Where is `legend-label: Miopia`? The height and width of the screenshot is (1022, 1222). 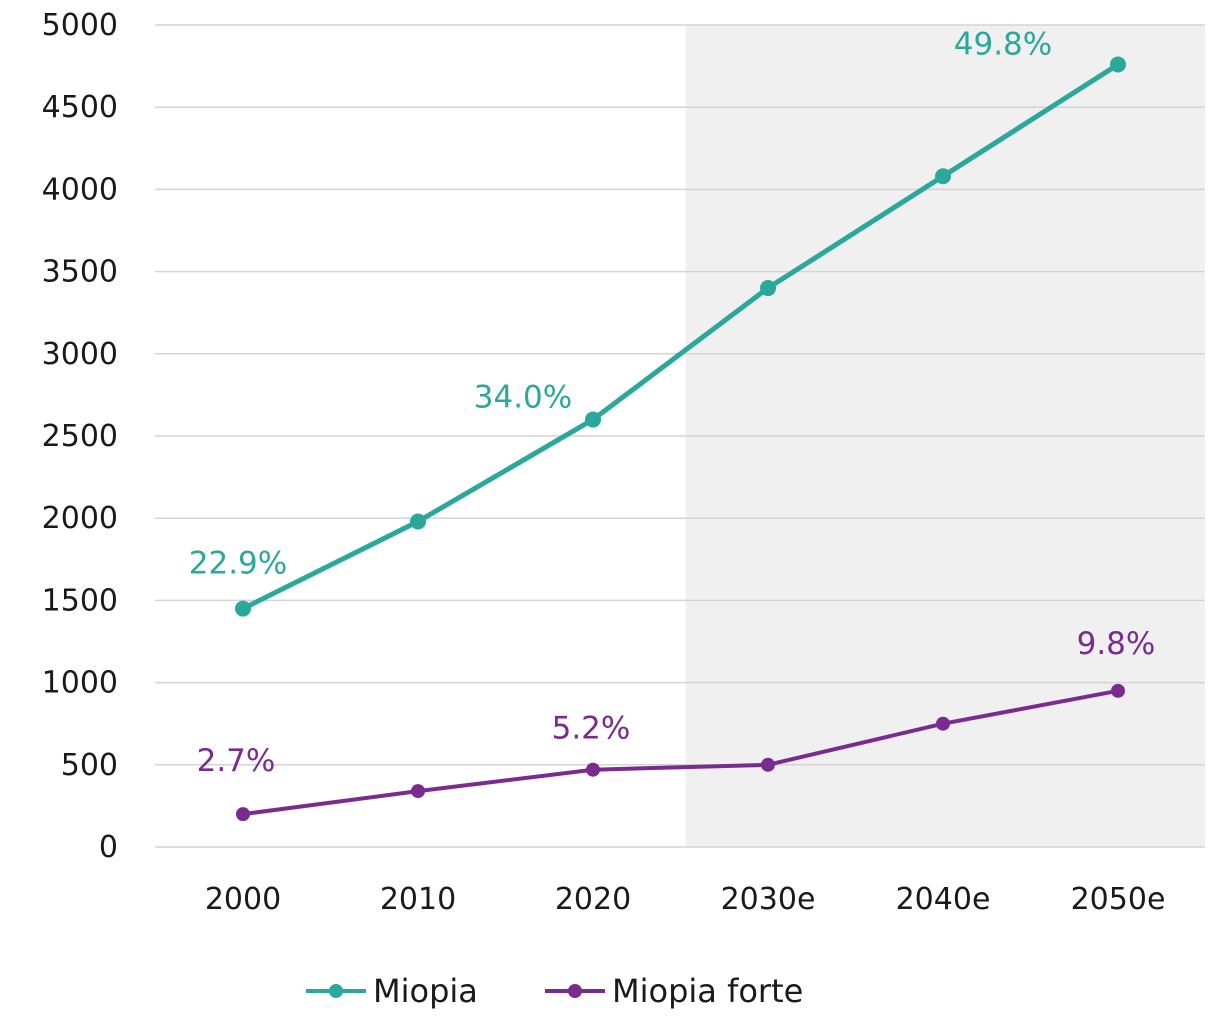 legend-label: Miopia is located at coordinates (425, 991).